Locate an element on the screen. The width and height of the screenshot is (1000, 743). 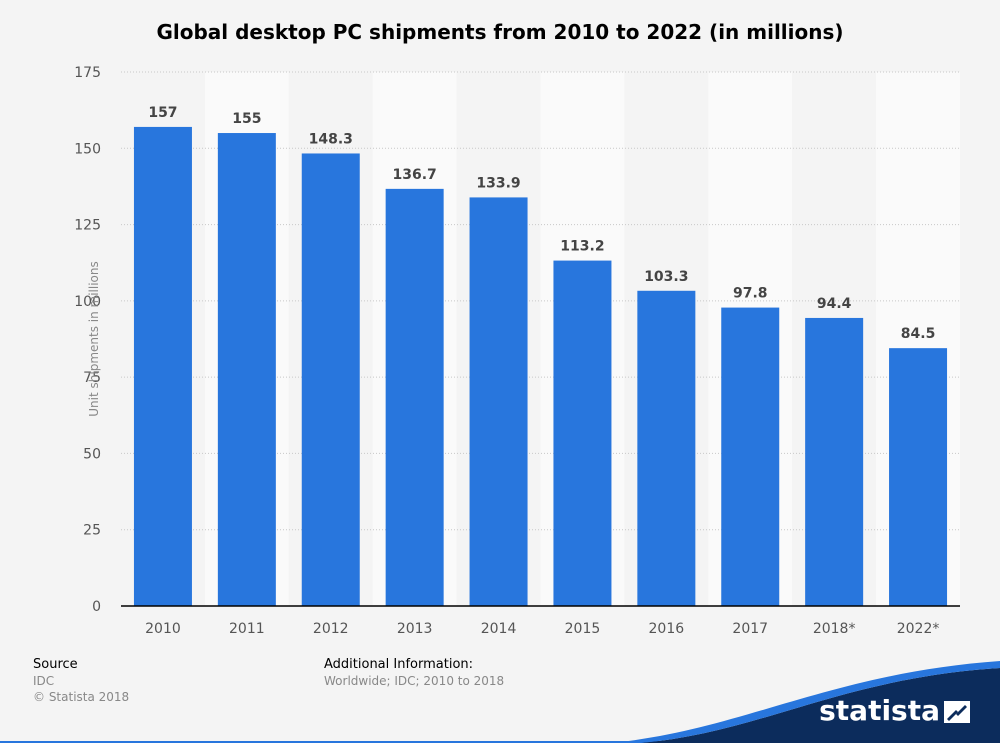
additional-info-heading: Additional Information: is located at coordinates (399, 664).